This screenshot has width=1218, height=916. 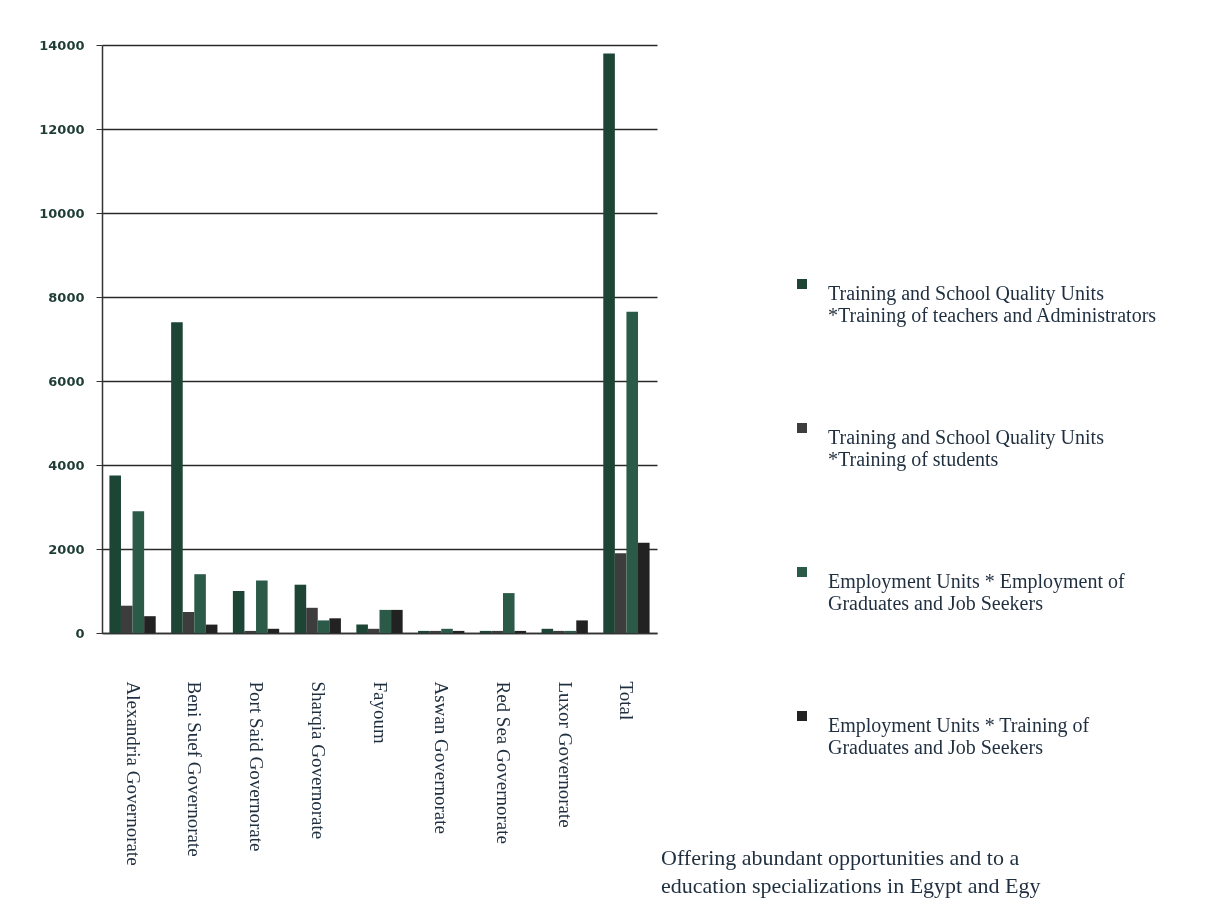 What do you see at coordinates (66, 465) in the screenshot?
I see `y-tick-label: 4000` at bounding box center [66, 465].